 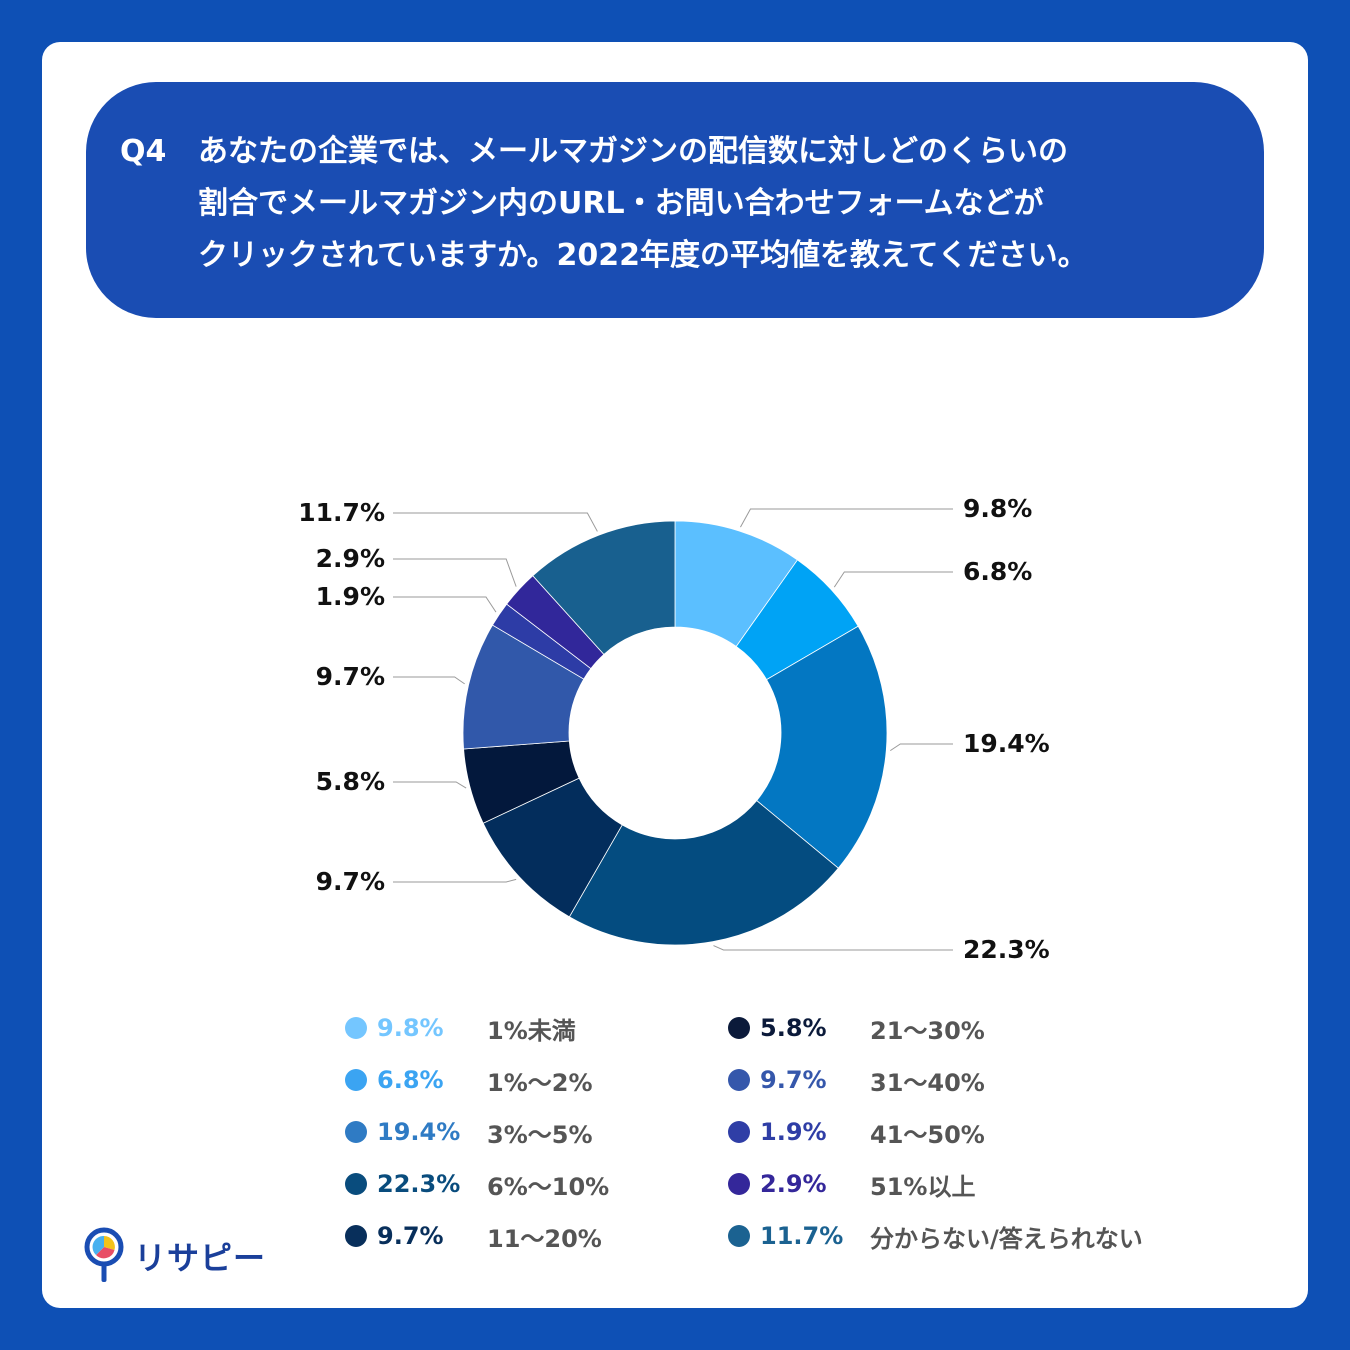 I want to click on legend-category: 21〜30%, so click(x=927, y=1030).